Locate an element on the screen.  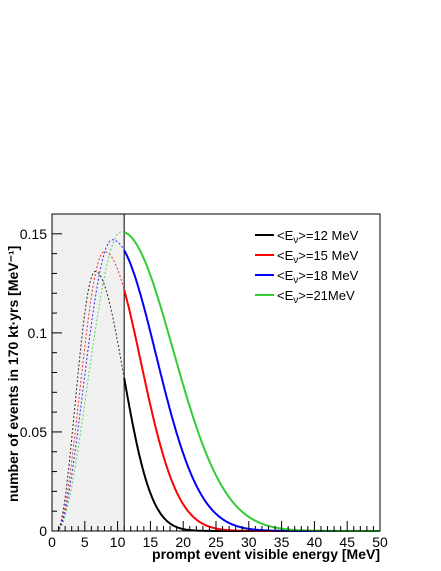
x-axis-title: prompt event visible energy [MeV] is located at coordinates (266, 554).